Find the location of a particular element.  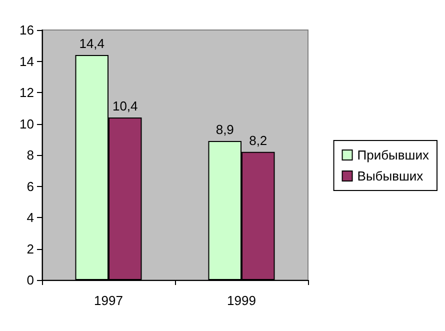

x-tick-label: 1997 is located at coordinates (108, 300).